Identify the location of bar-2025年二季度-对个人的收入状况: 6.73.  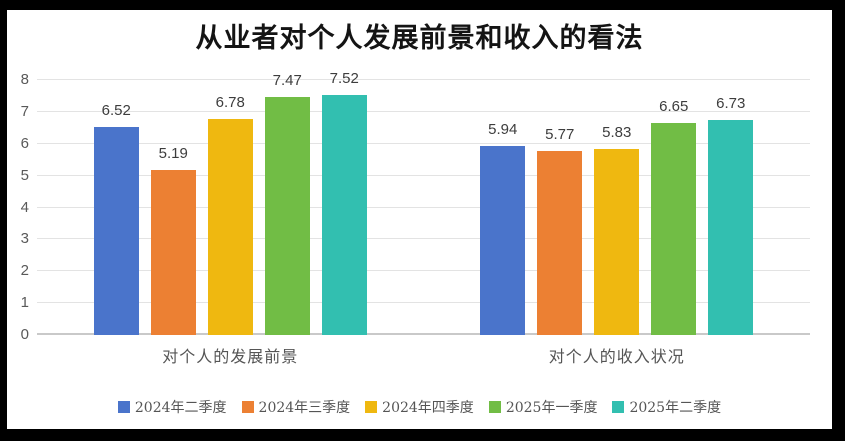
(731, 215).